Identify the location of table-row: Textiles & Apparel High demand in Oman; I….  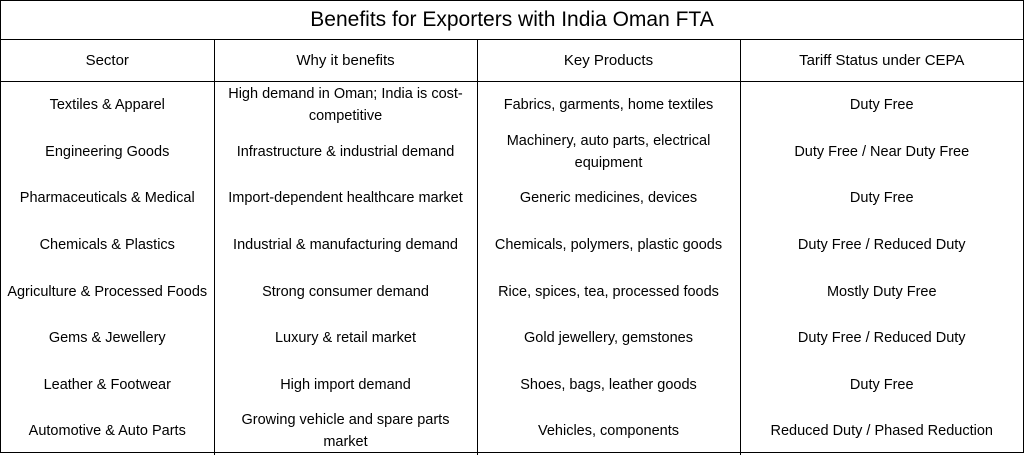
(512, 105).